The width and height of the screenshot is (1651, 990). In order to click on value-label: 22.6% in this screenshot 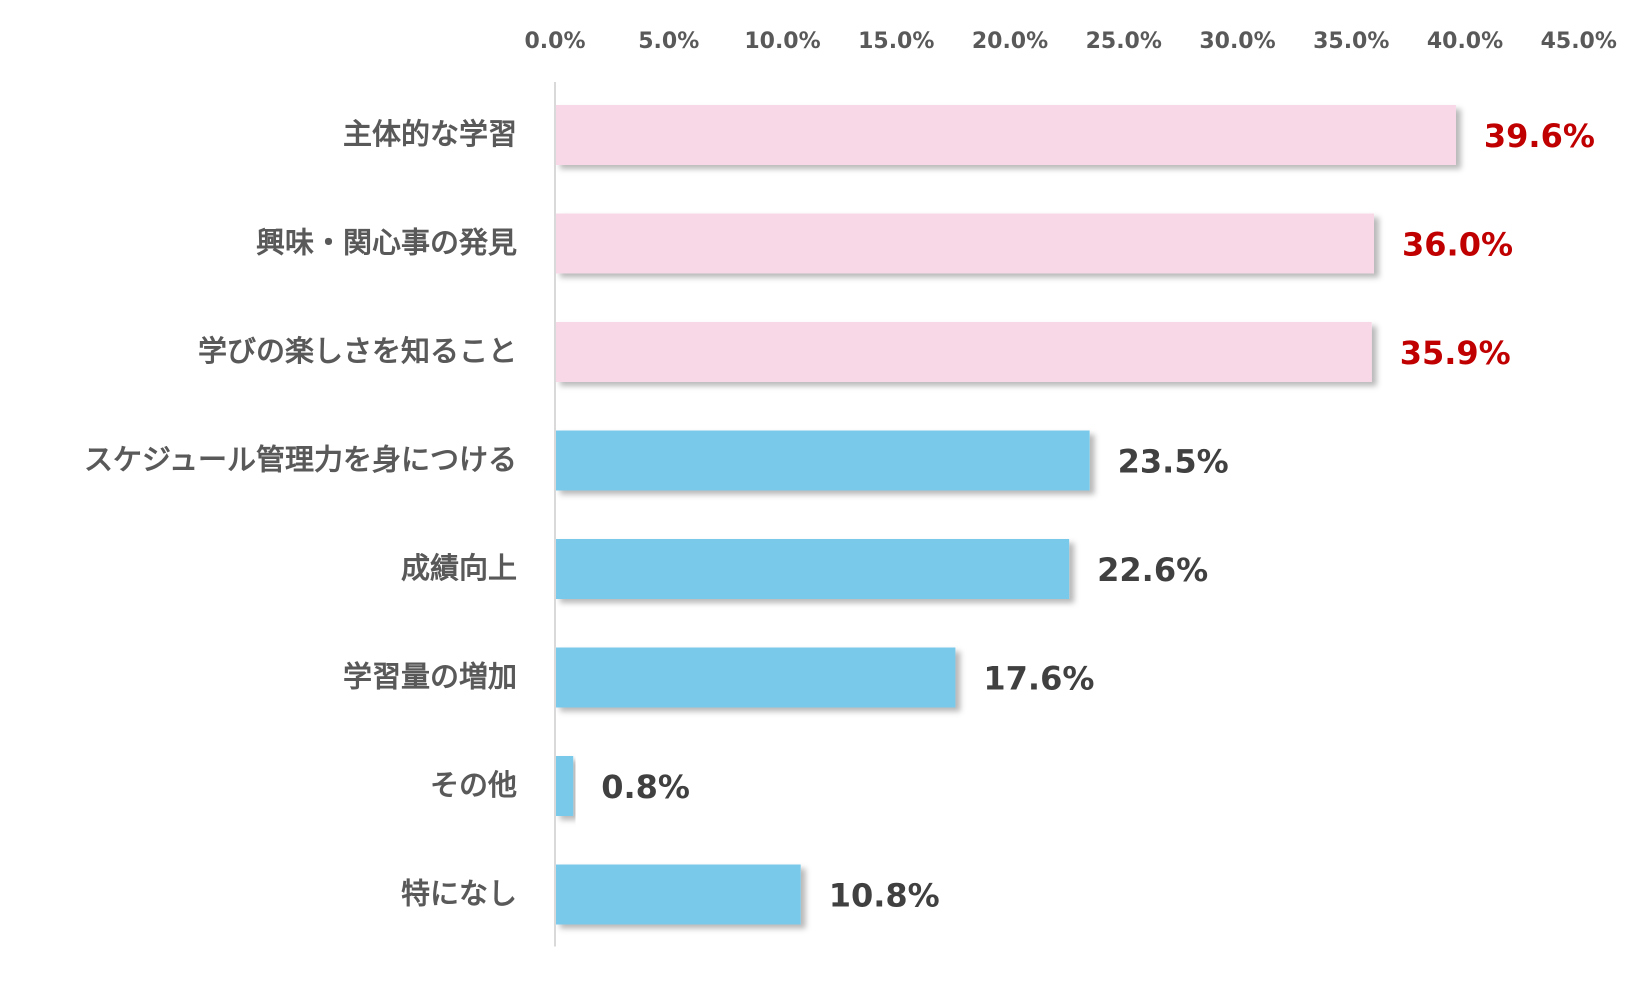, I will do `click(1152, 570)`.